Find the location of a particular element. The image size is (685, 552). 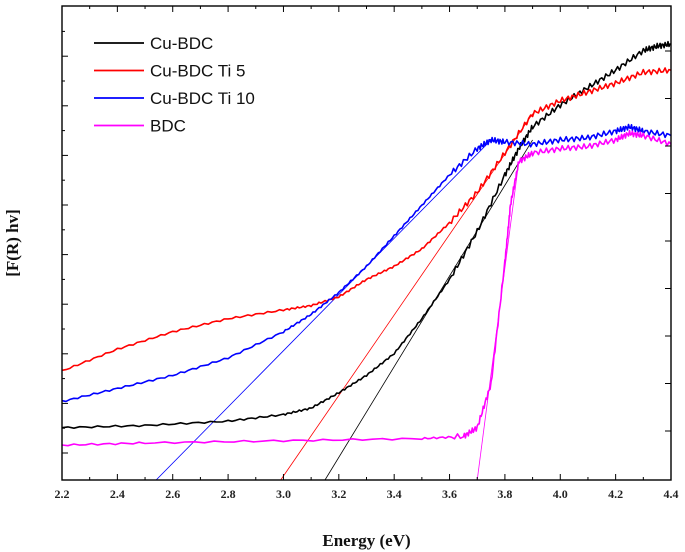

x-tick-label: 2.6 is located at coordinates (172, 494).